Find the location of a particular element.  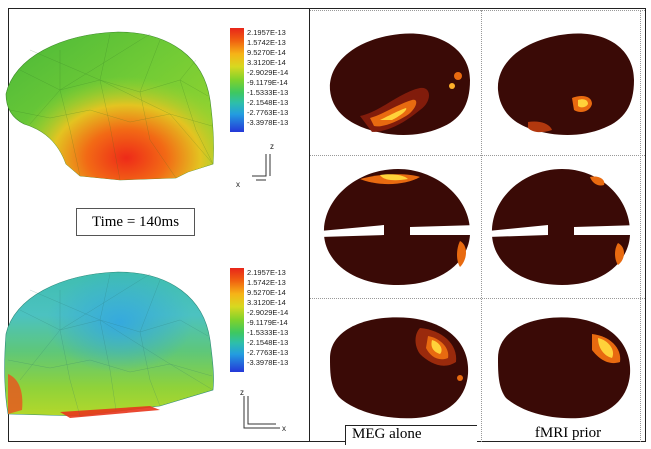

brain-sagittal-meg is located at coordinates (399, 368).